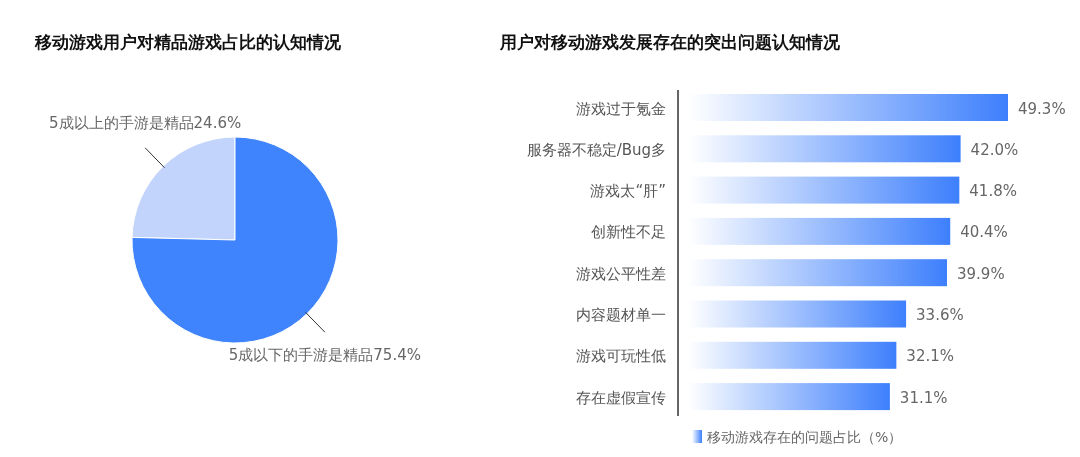  What do you see at coordinates (324, 355) in the screenshot?
I see `slice-label: 5成以下的手游是精品75.4%` at bounding box center [324, 355].